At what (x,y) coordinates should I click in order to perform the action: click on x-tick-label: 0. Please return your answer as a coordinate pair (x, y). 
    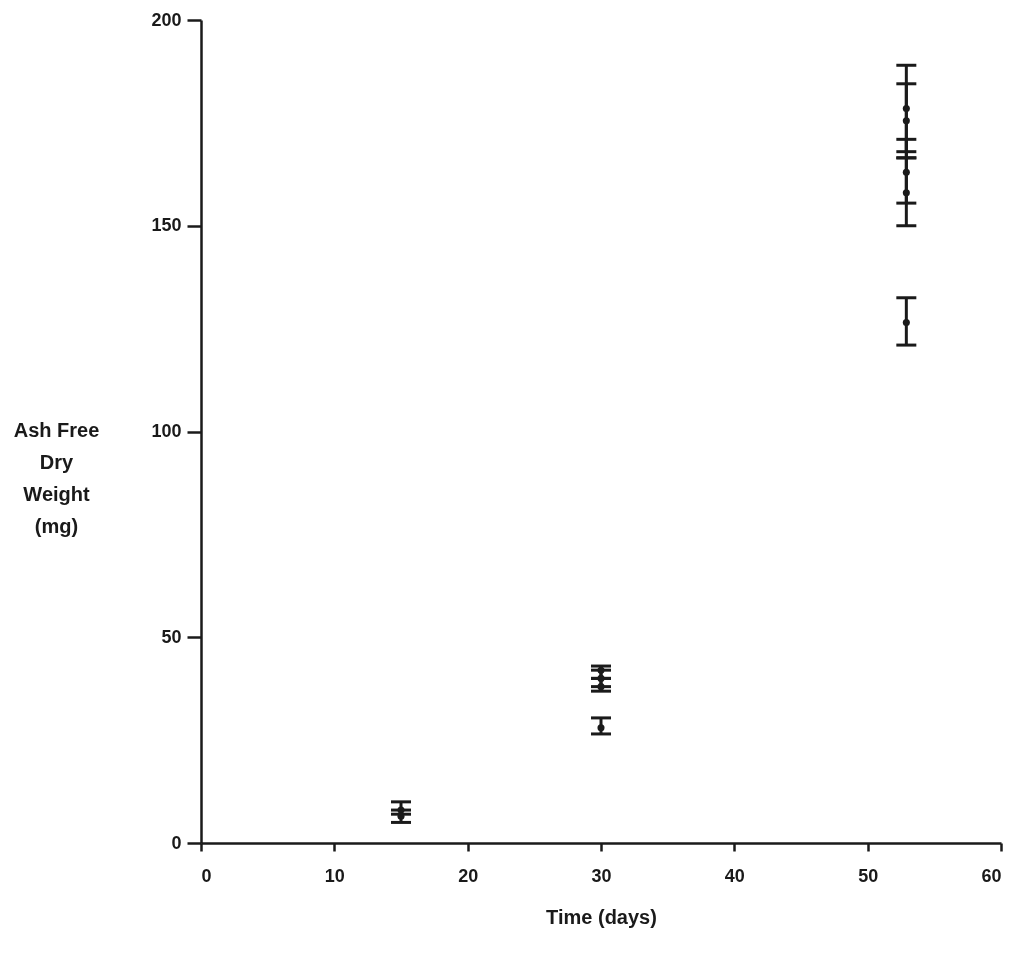
    Looking at the image, I should click on (206, 875).